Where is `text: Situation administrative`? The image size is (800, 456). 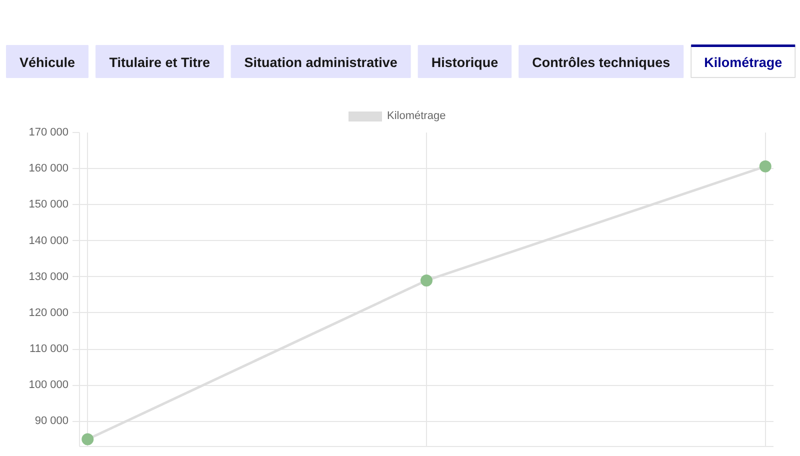
text: Situation administrative is located at coordinates (321, 62).